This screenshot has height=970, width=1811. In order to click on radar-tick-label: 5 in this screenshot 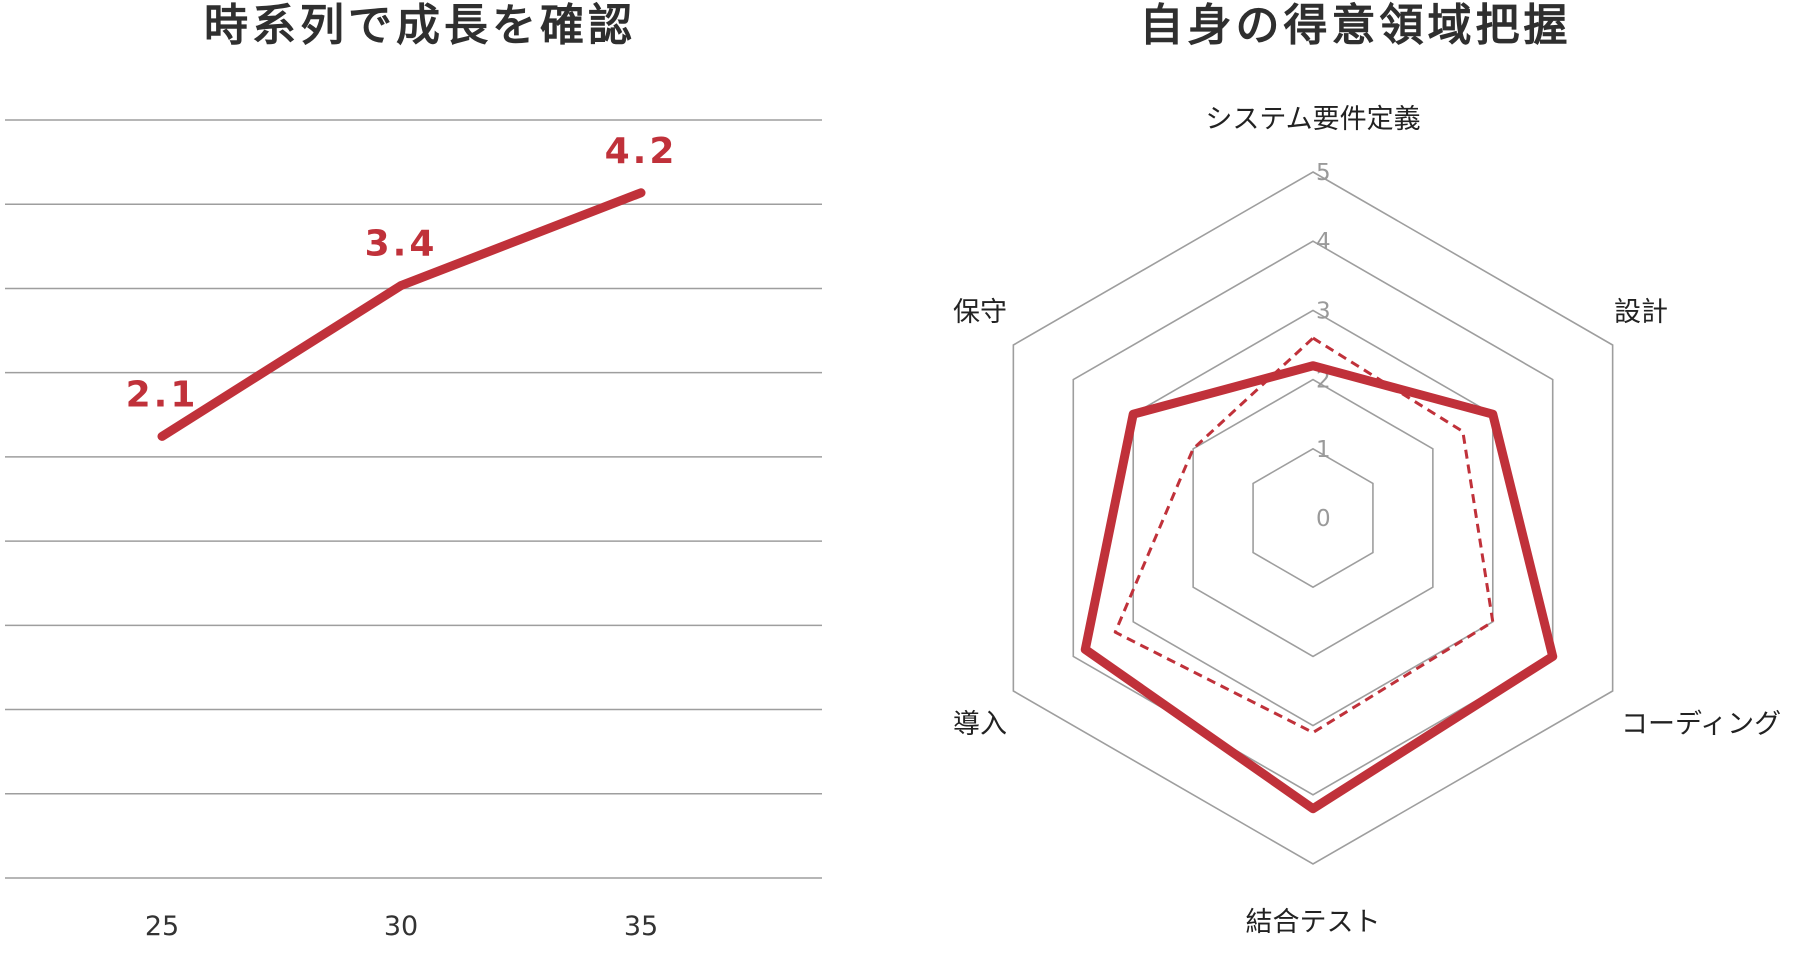, I will do `click(1323, 173)`.